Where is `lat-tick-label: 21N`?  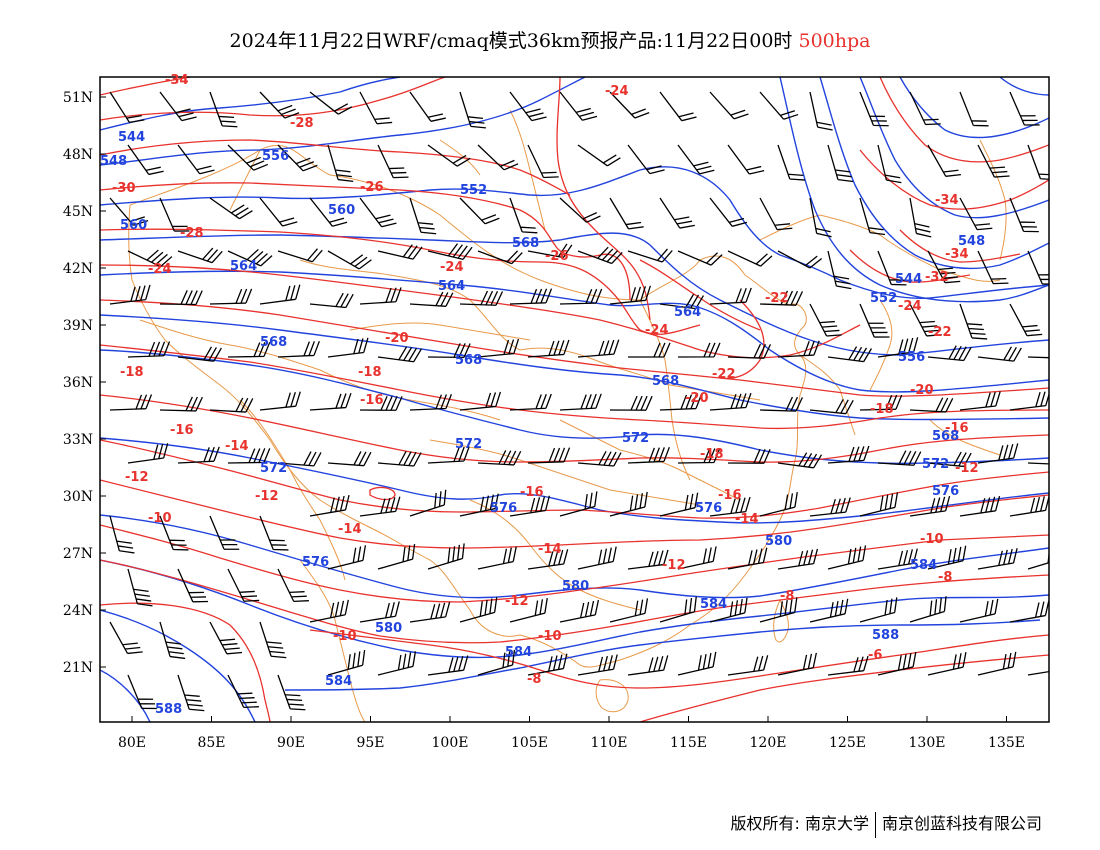 lat-tick-label: 21N is located at coordinates (78, 668).